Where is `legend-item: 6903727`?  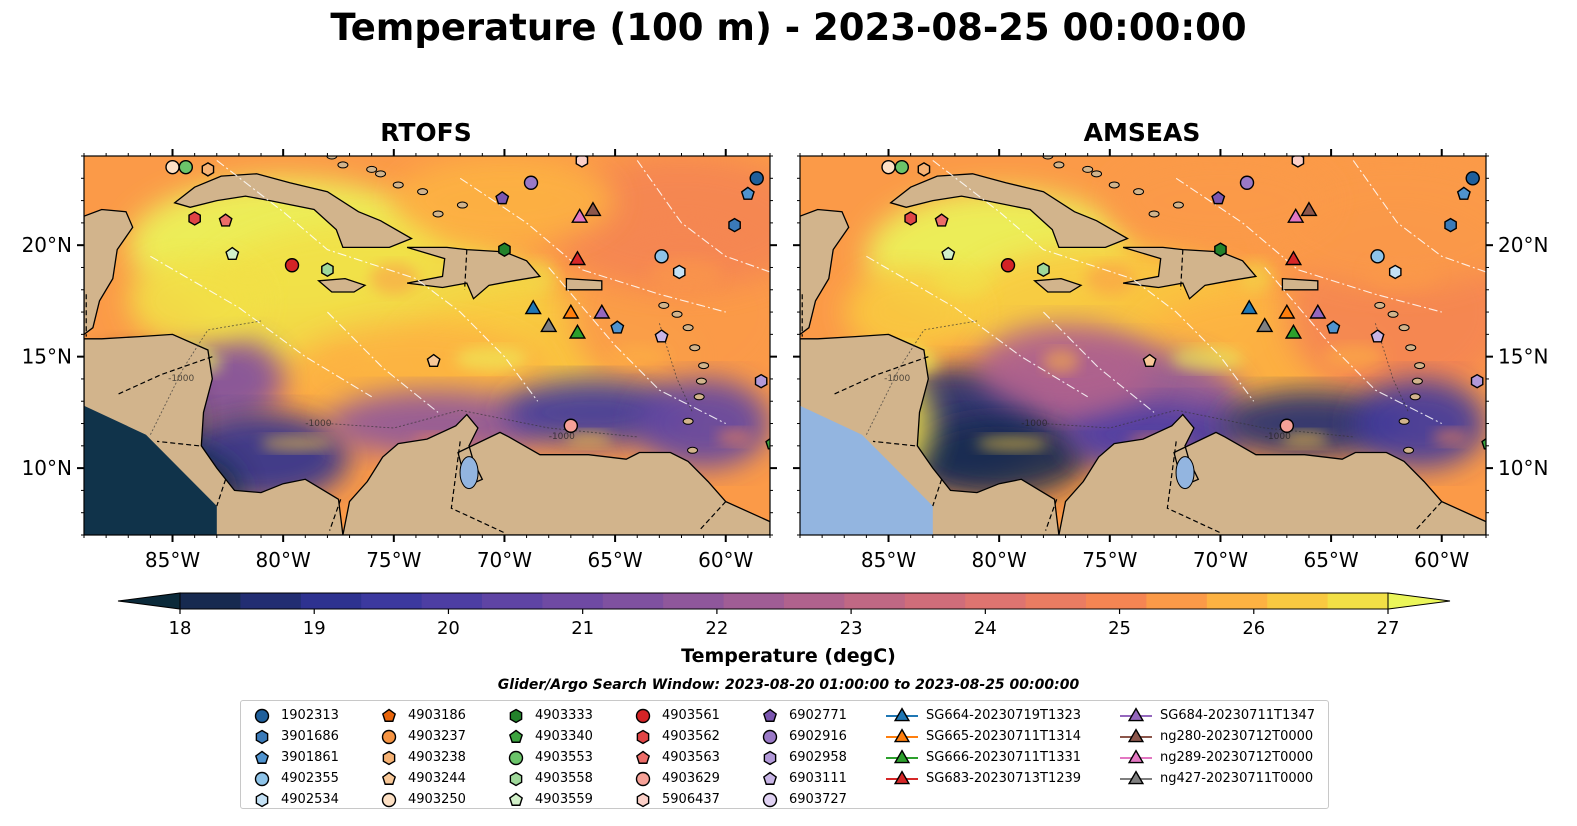 legend-item: 6903727 is located at coordinates (802, 799).